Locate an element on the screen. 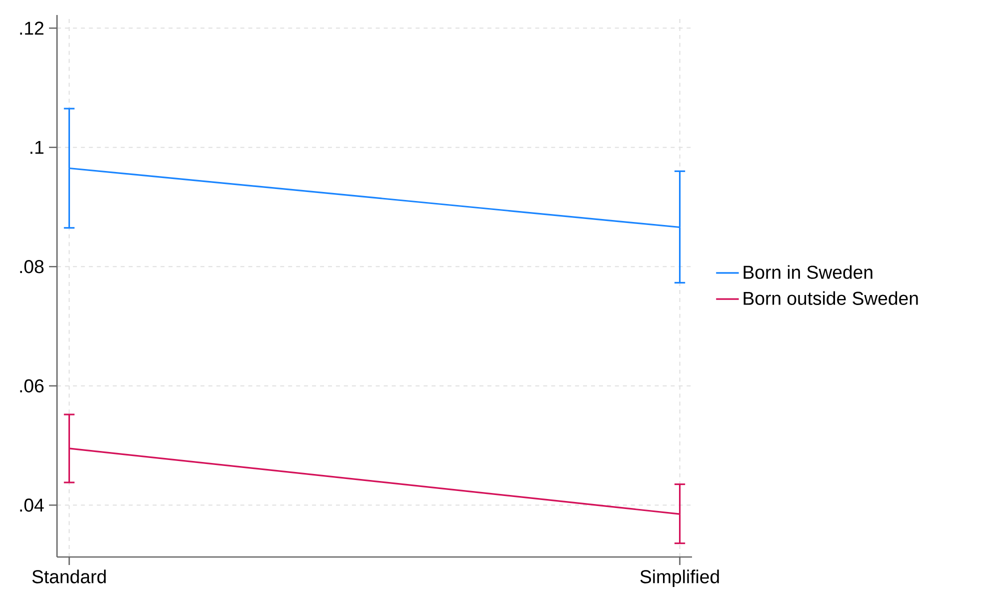  x-tick-label: Simplified is located at coordinates (679, 578).